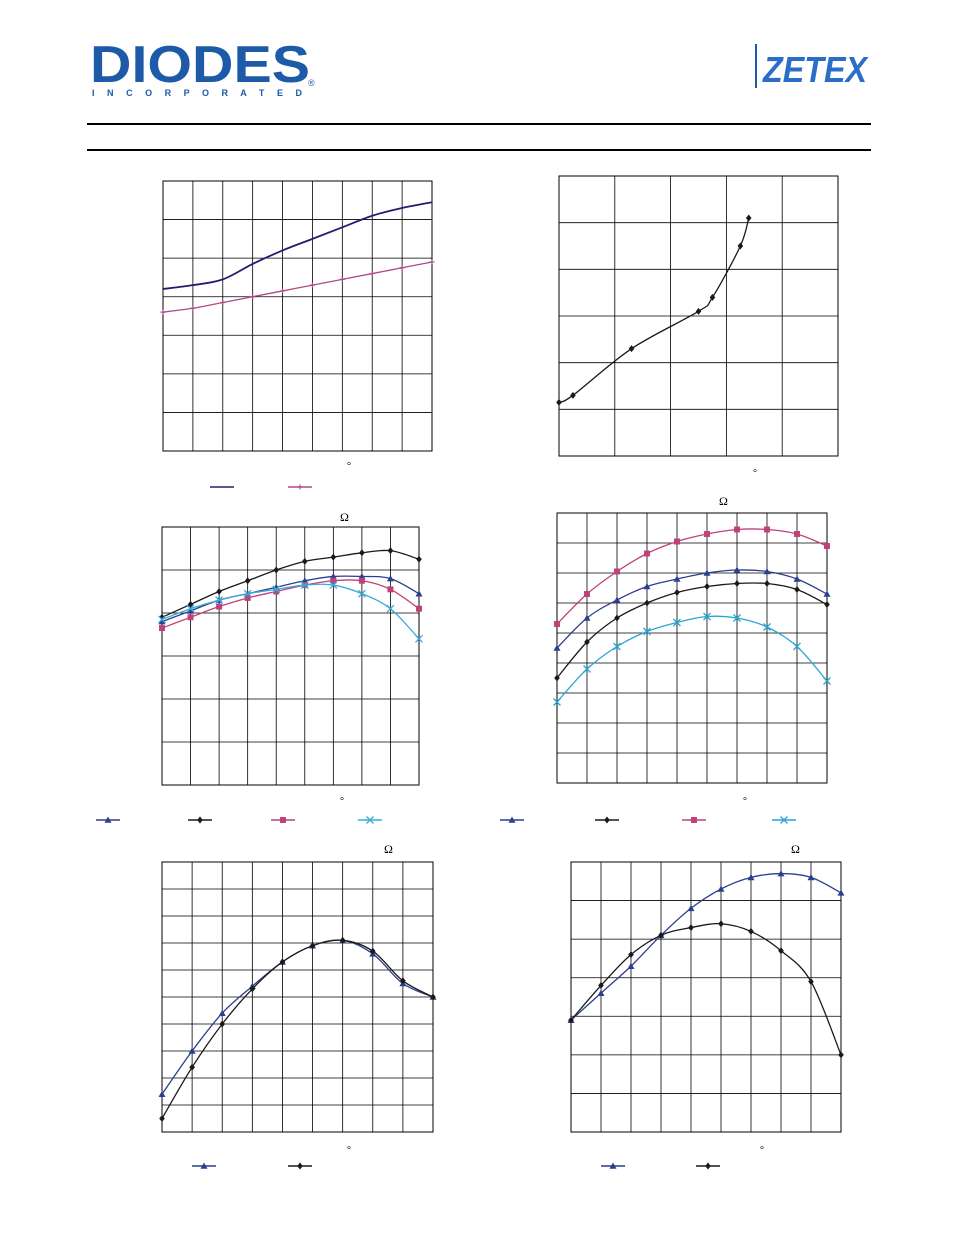  What do you see at coordinates (297, 316) in the screenshot?
I see `chart-1-frame` at bounding box center [297, 316].